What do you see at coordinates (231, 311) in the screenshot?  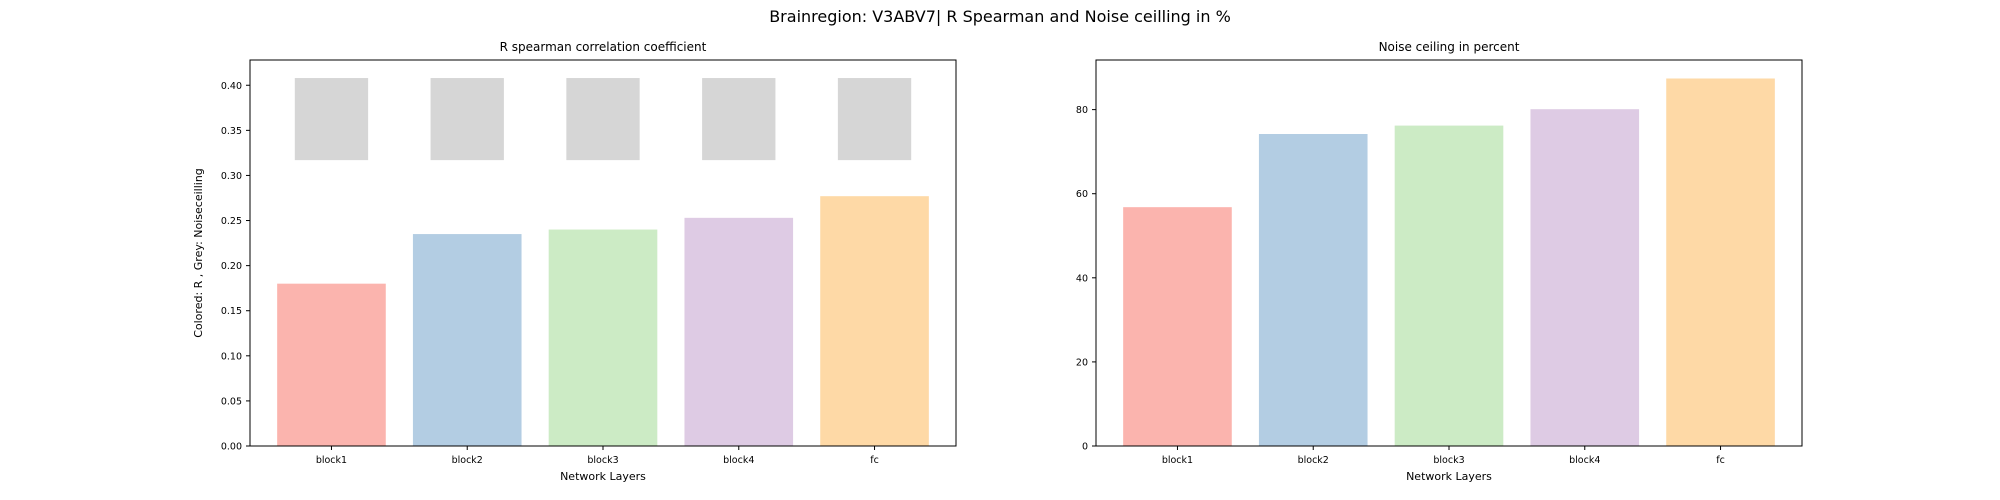 I see `y-tick-label: 0.15` at bounding box center [231, 311].